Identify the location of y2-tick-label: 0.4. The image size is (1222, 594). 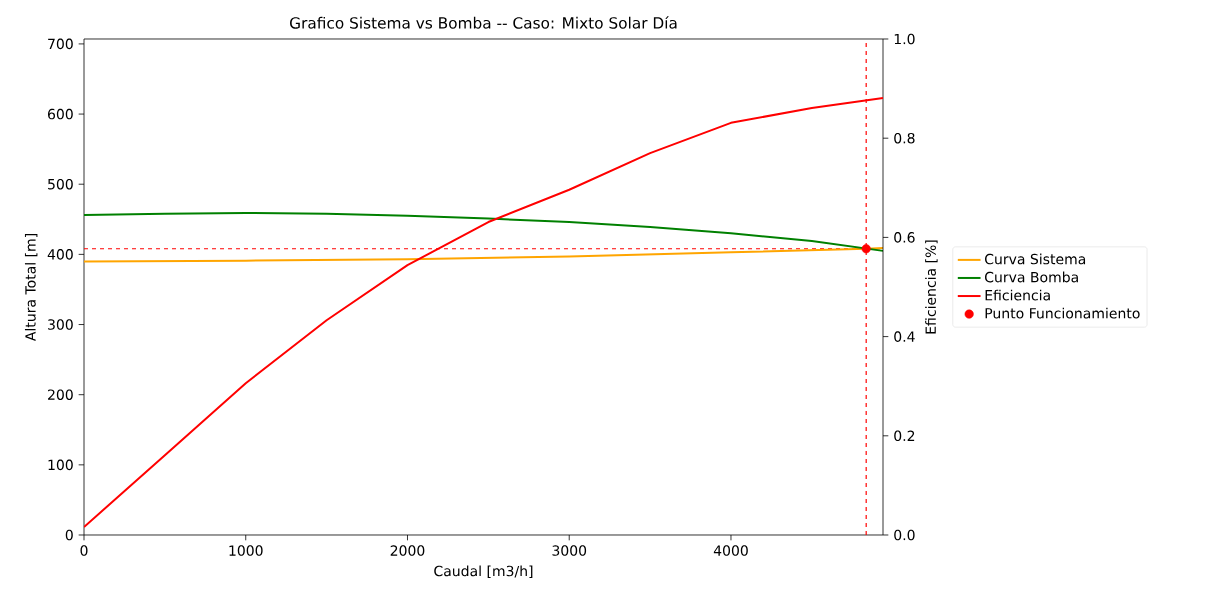
(904, 336).